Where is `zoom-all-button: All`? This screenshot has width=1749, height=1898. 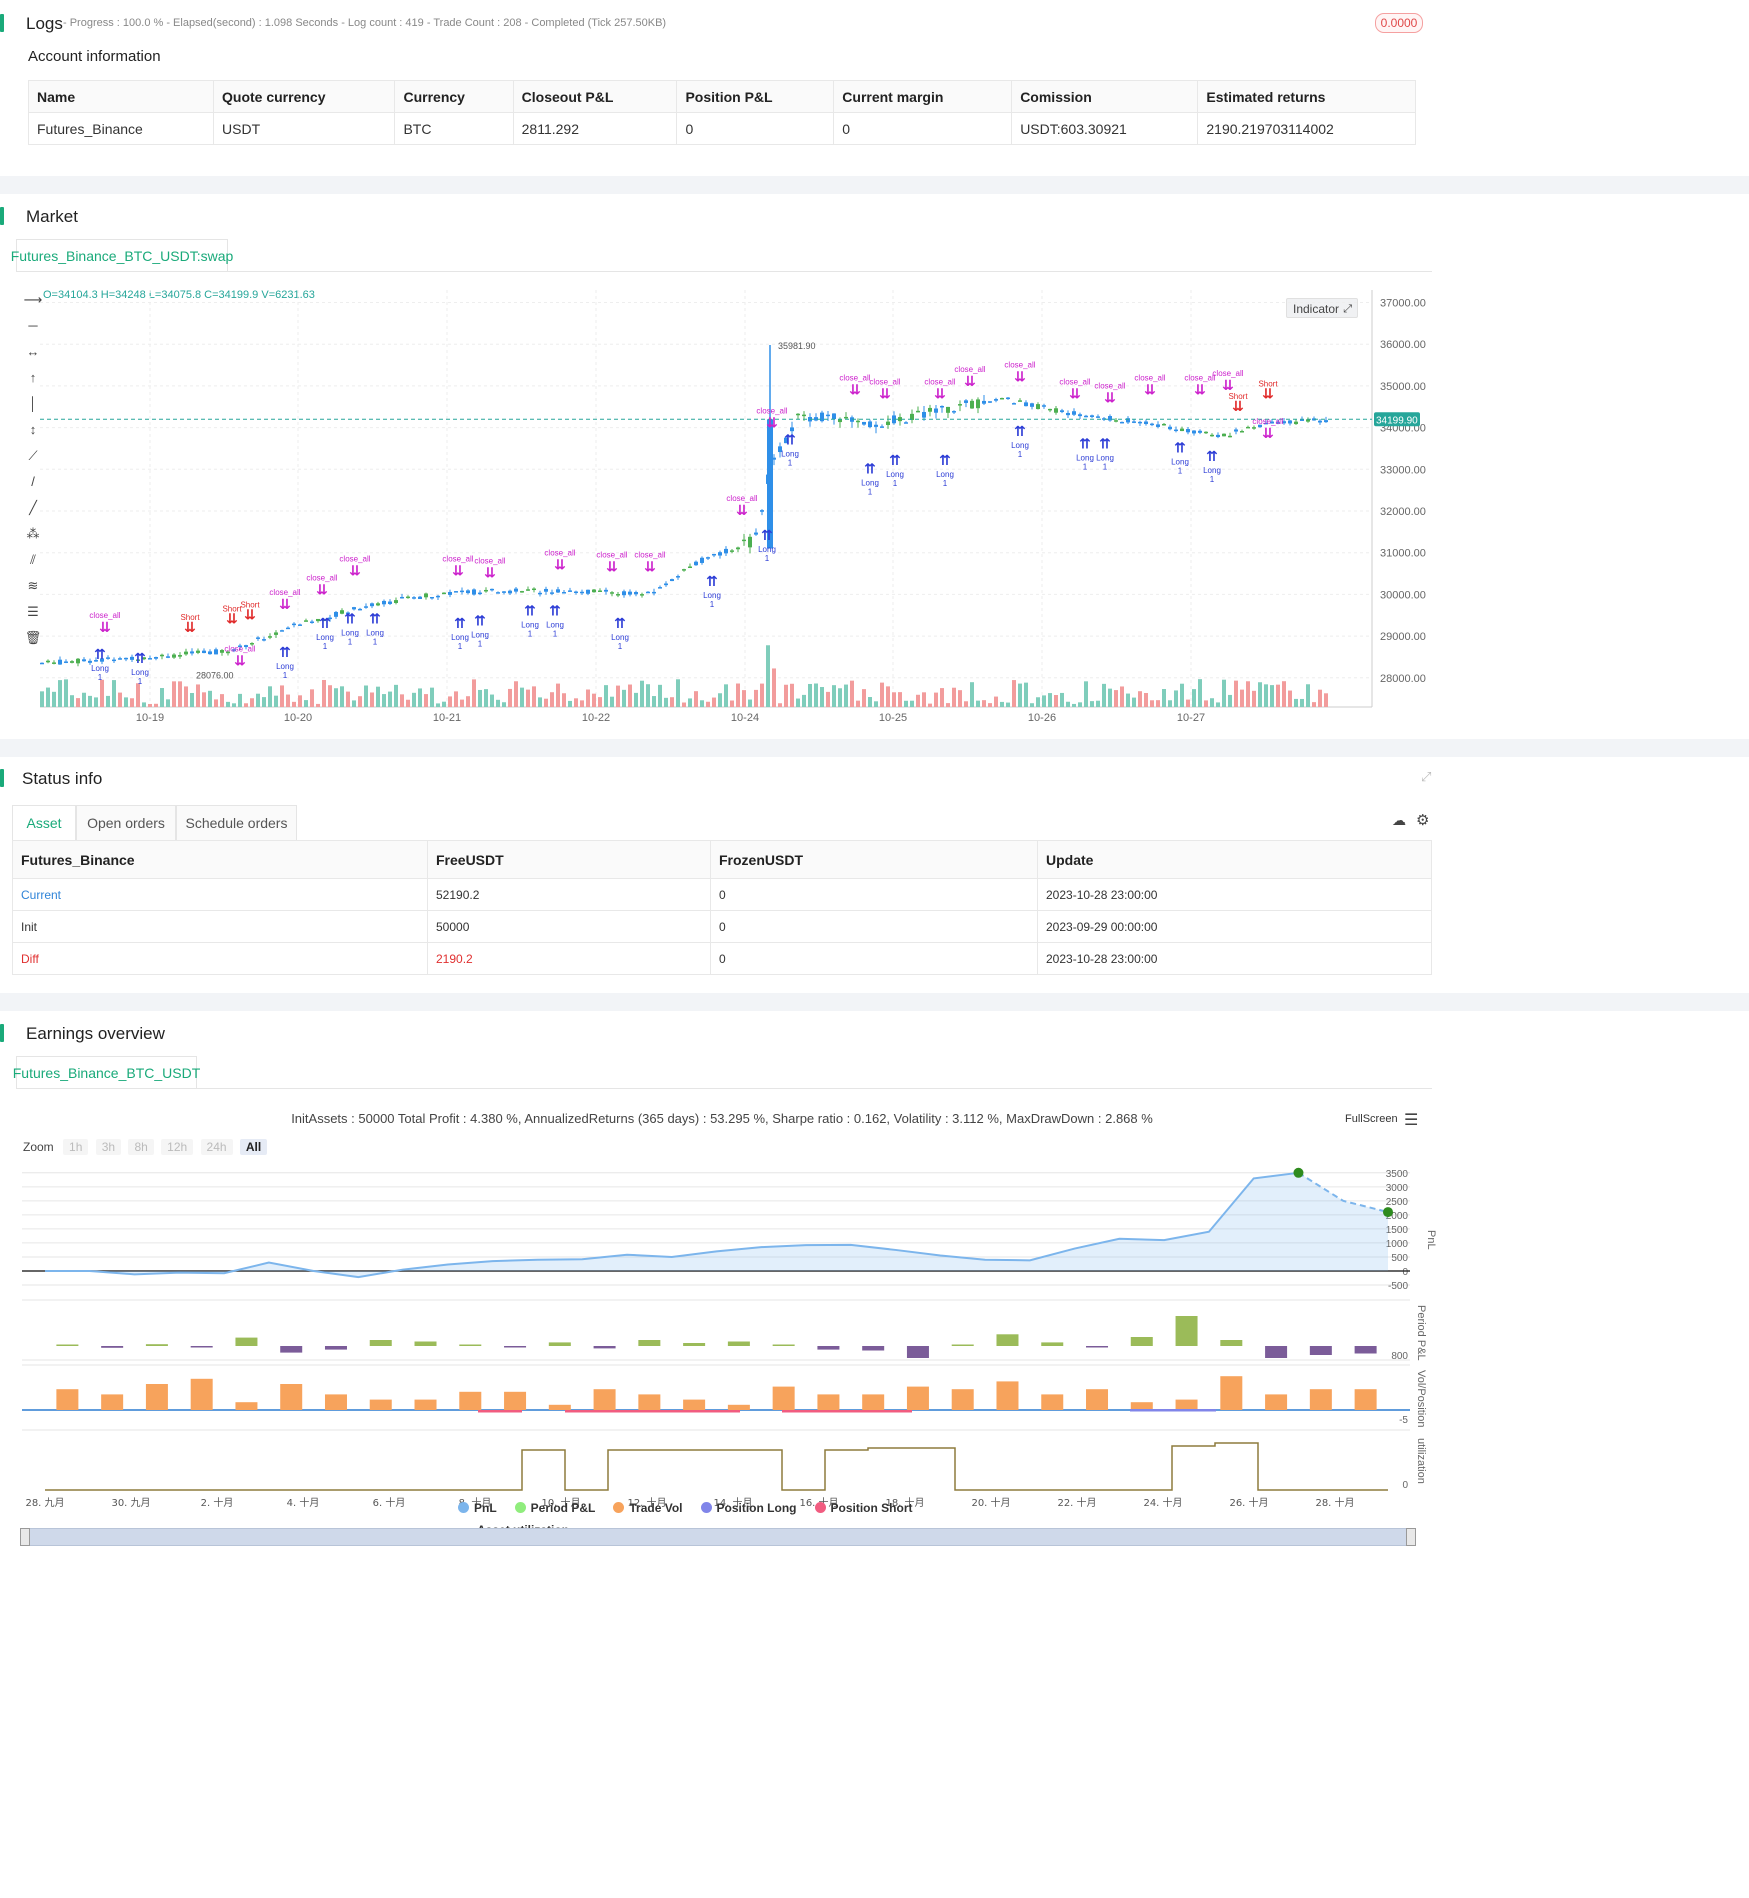 zoom-all-button: All is located at coordinates (253, 1147).